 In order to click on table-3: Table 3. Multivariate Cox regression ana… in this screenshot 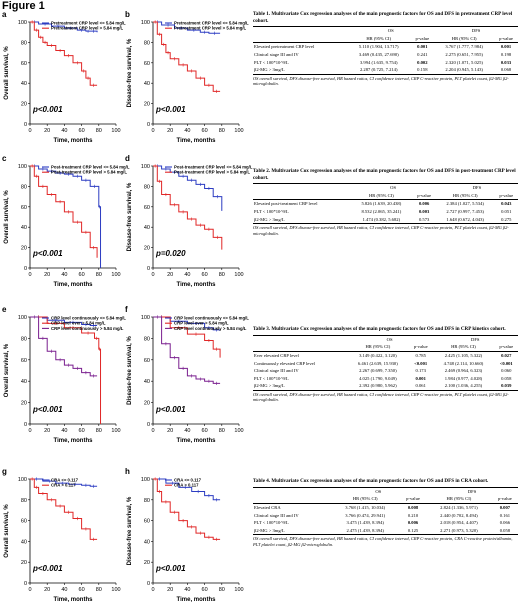, I will do `click(385, 364)`.